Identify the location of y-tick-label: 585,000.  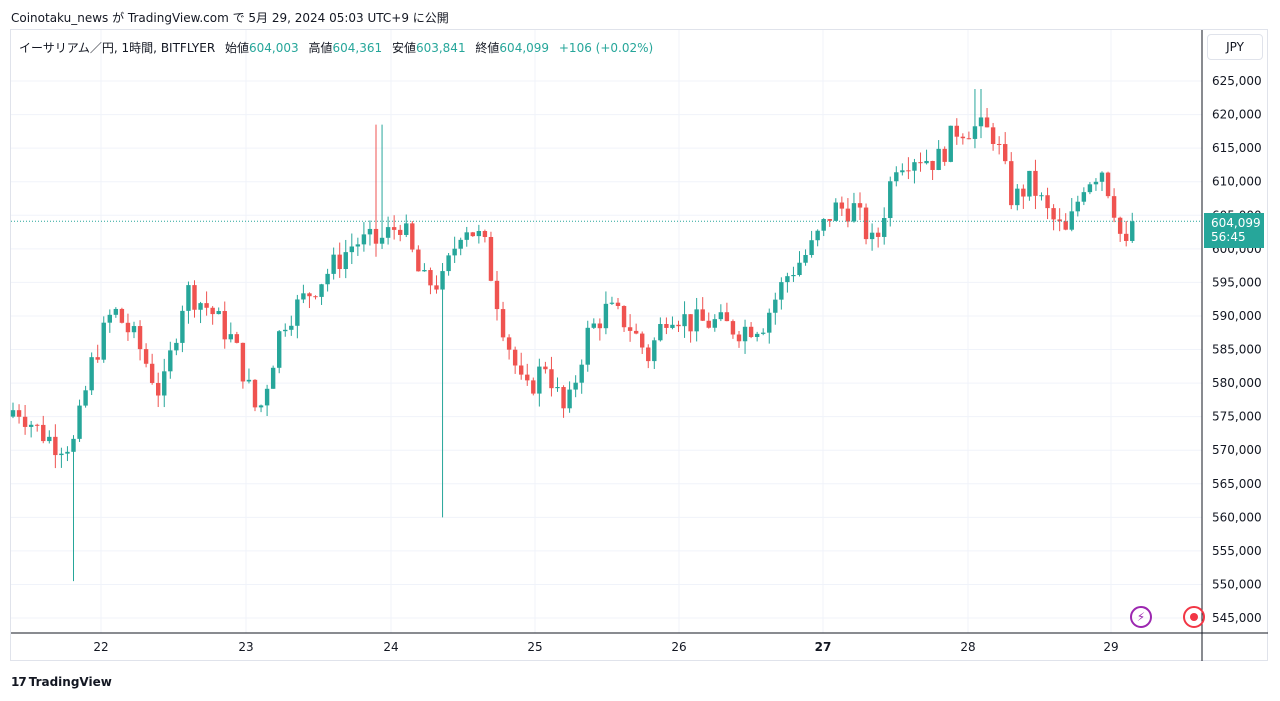
(1237, 350).